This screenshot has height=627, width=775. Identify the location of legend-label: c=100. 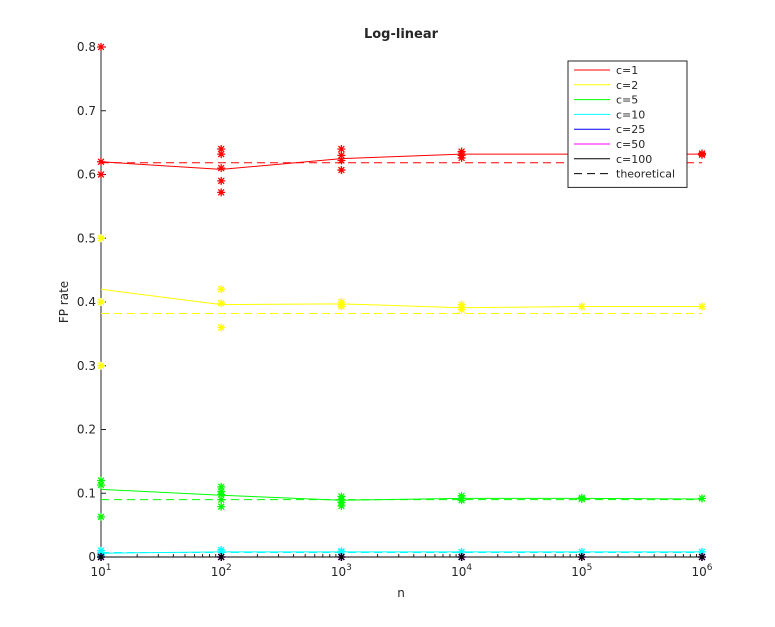
(634, 159).